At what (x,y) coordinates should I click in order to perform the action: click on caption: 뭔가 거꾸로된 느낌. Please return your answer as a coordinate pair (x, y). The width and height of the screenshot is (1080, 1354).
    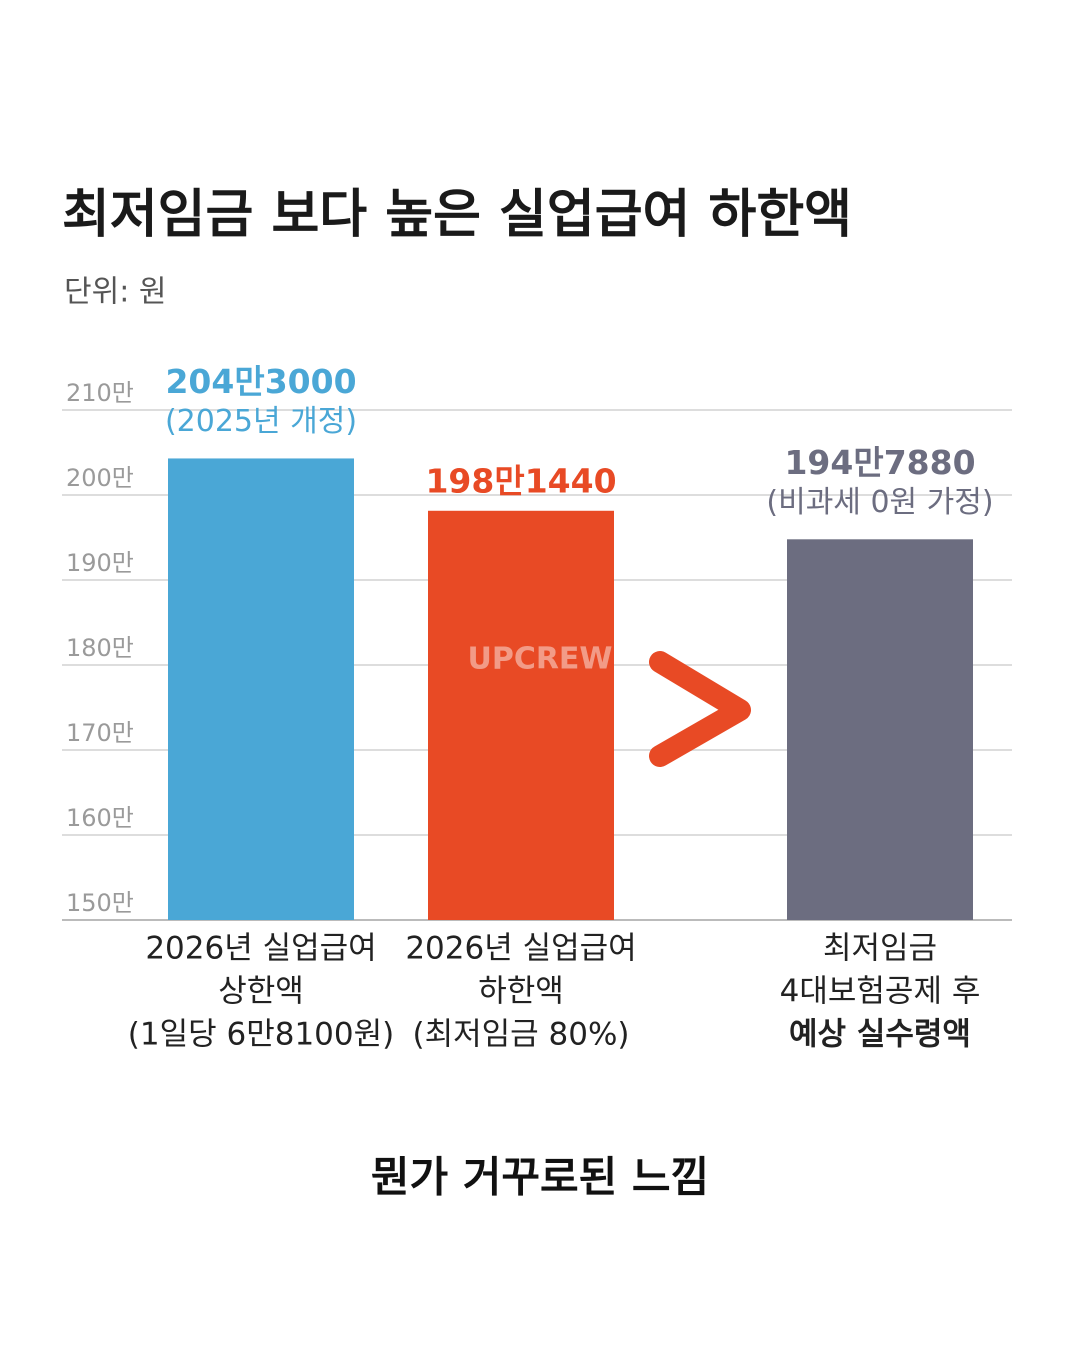
    Looking at the image, I should click on (540, 1177).